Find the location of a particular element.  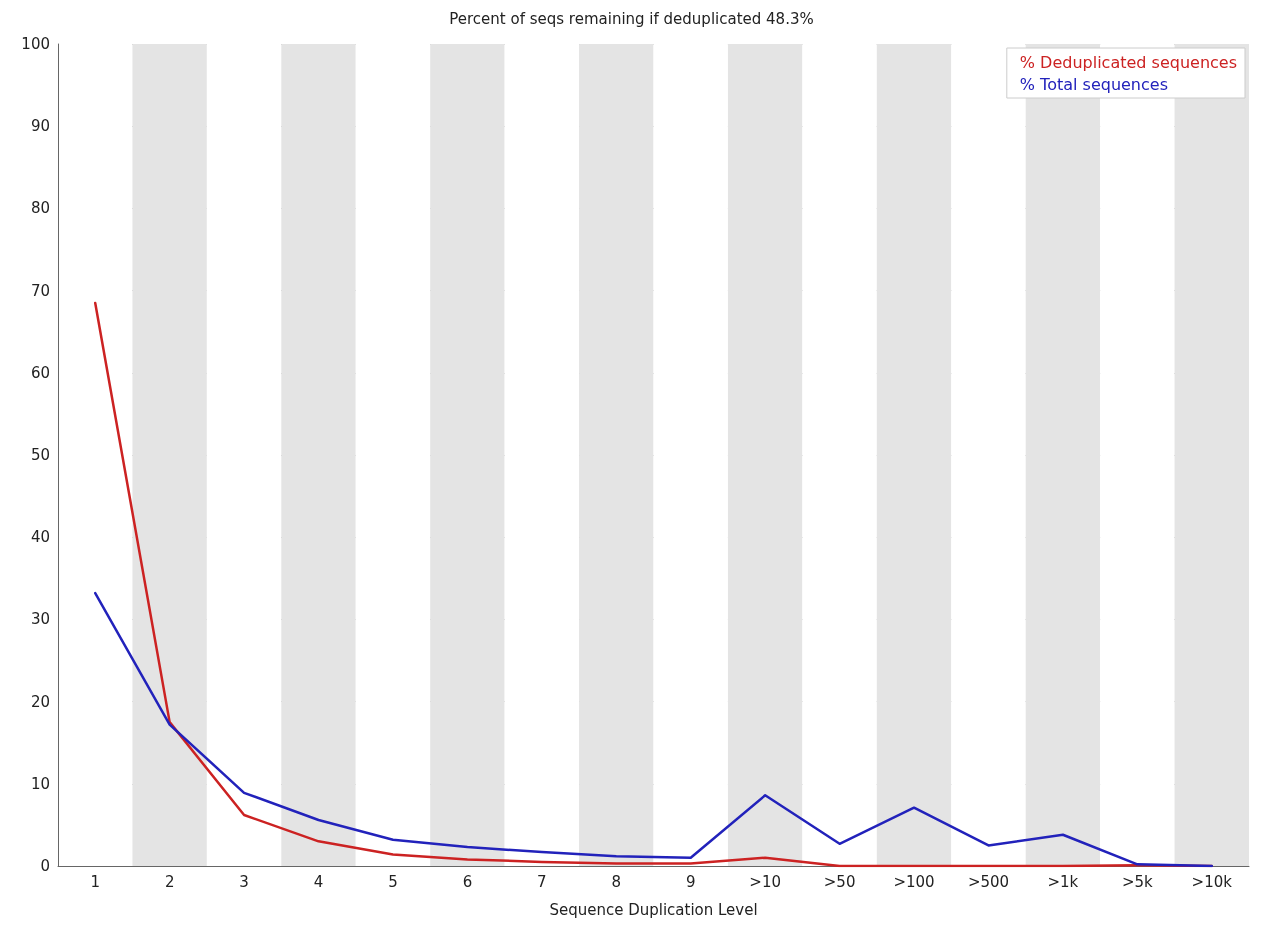

x-tick-label: >5k is located at coordinates (1137, 881).